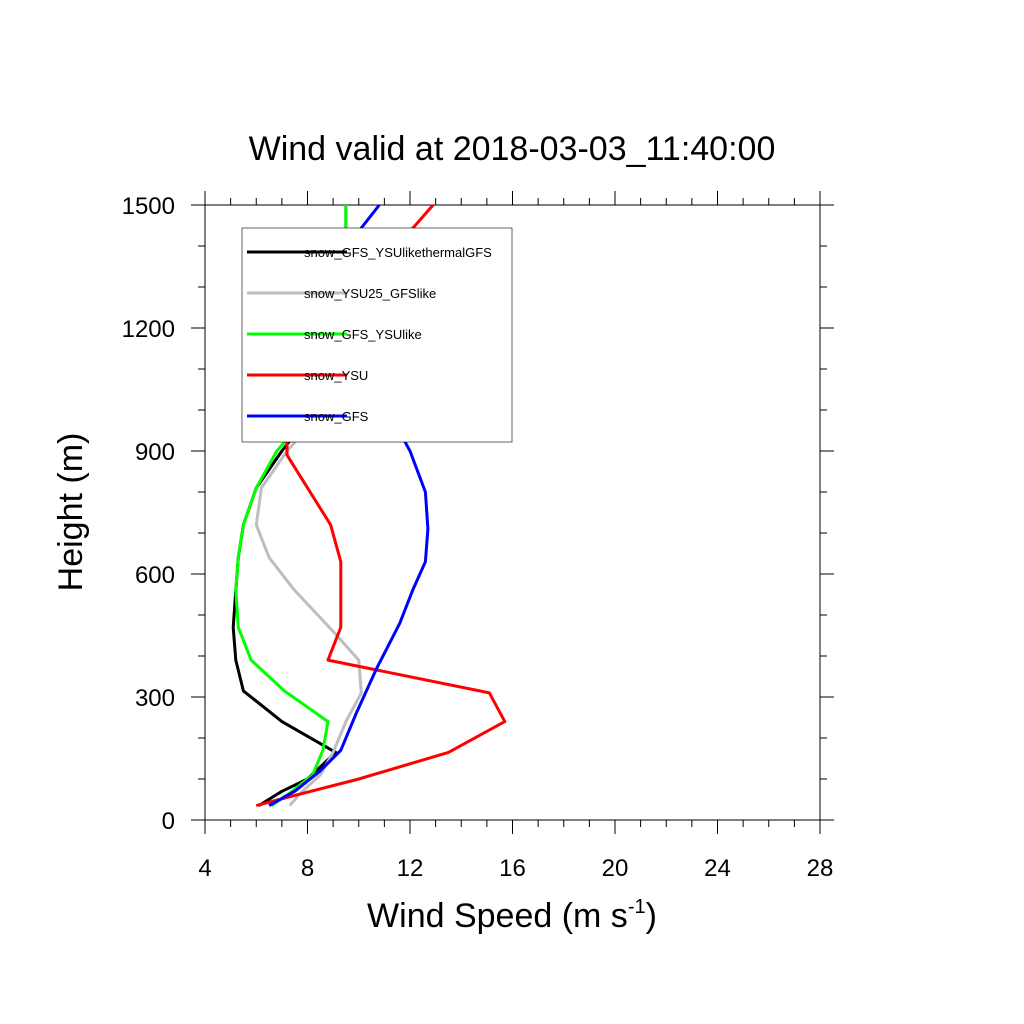  What do you see at coordinates (410, 868) in the screenshot?
I see `x-tick-label: 12` at bounding box center [410, 868].